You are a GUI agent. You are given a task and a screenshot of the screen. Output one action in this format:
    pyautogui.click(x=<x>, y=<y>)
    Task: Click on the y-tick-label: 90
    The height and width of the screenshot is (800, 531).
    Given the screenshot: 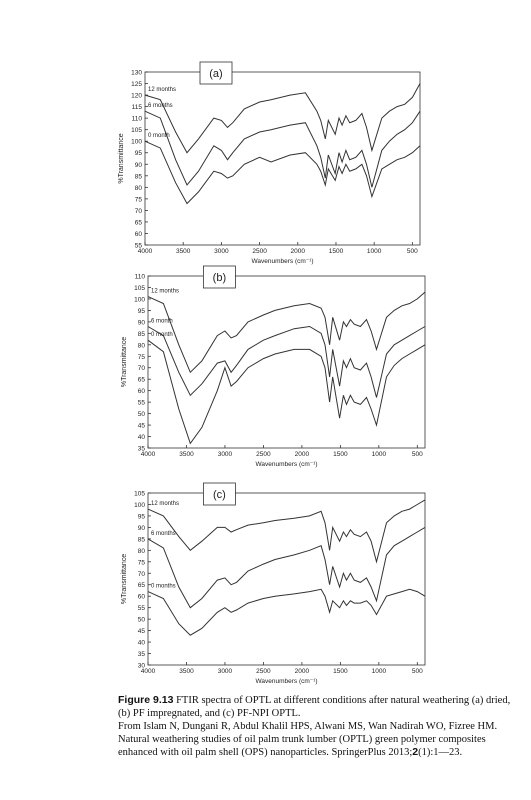 What is the action you would take?
    pyautogui.click(x=142, y=528)
    